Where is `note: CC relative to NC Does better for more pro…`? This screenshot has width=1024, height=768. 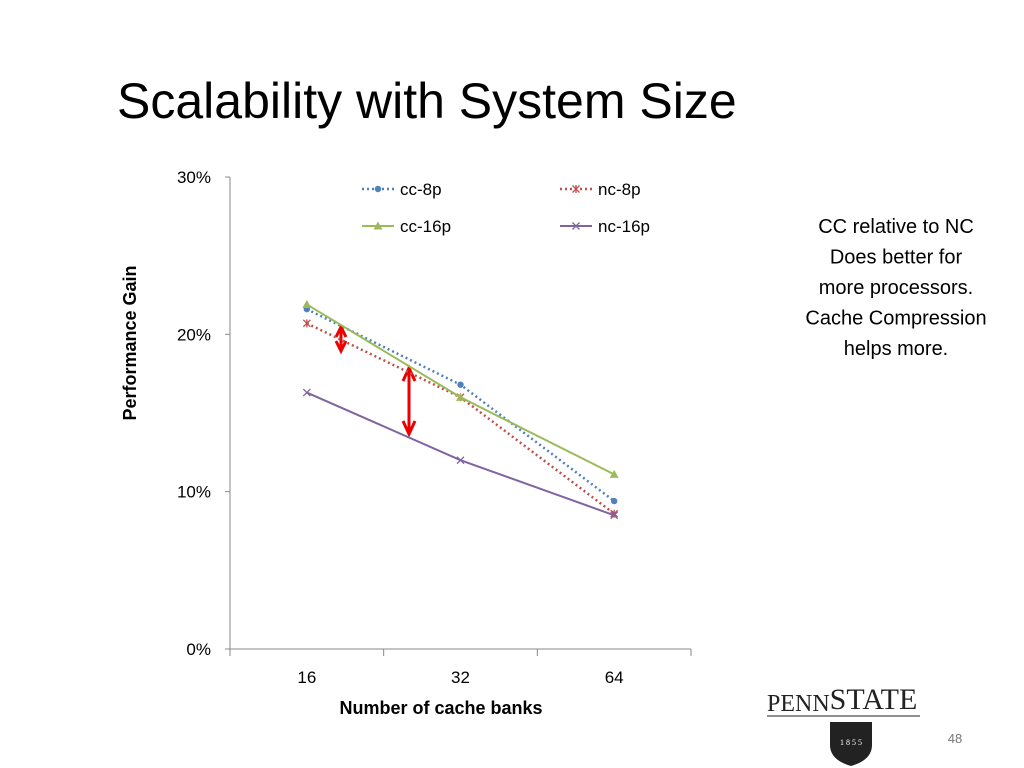 note: CC relative to NC Does better for more pro… is located at coordinates (895, 288).